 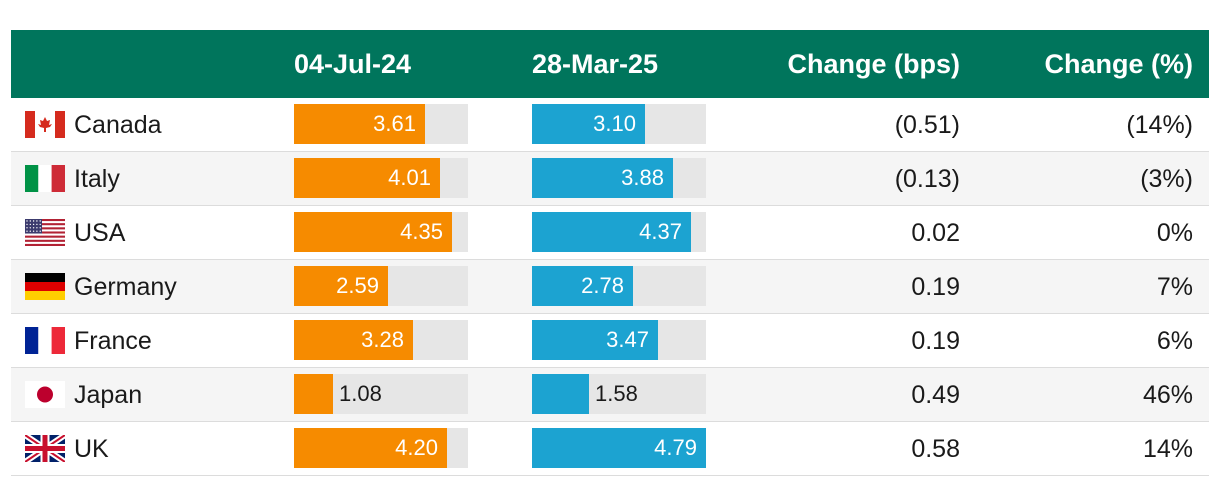 I want to click on jul-bar-track: 4.35, so click(x=381, y=232).